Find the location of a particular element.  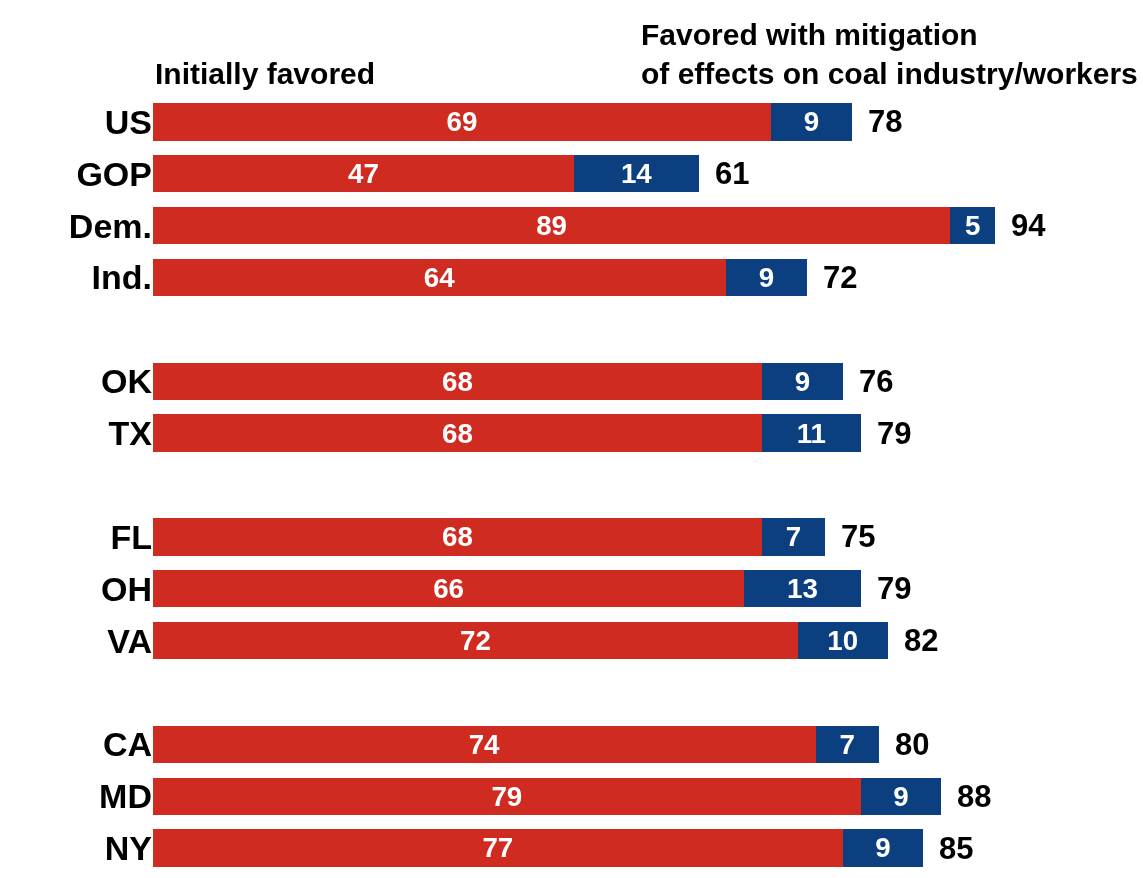

total-label: 76 is located at coordinates (876, 381).